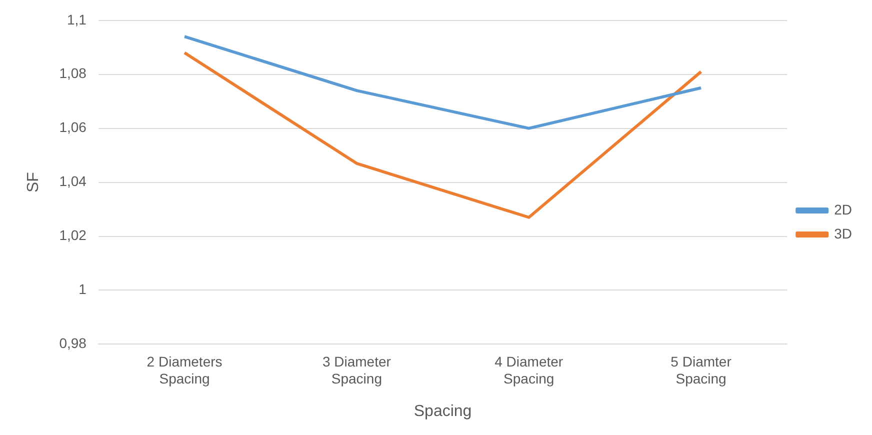  Describe the element at coordinates (443, 411) in the screenshot. I see `x-axis-title: Spacing` at that location.